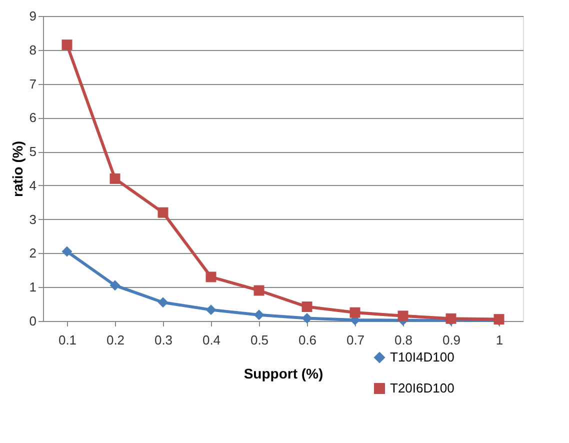 The width and height of the screenshot is (569, 443). What do you see at coordinates (32, 118) in the screenshot?
I see `y-tick-label: 6` at bounding box center [32, 118].